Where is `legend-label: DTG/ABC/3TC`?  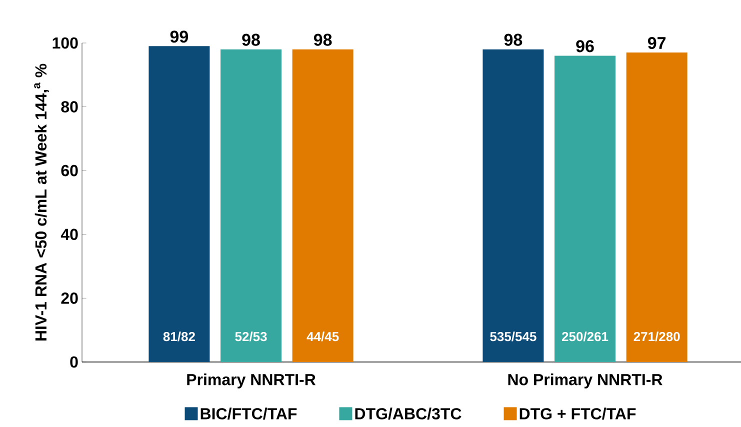
legend-label: DTG/ABC/3TC is located at coordinates (408, 414).